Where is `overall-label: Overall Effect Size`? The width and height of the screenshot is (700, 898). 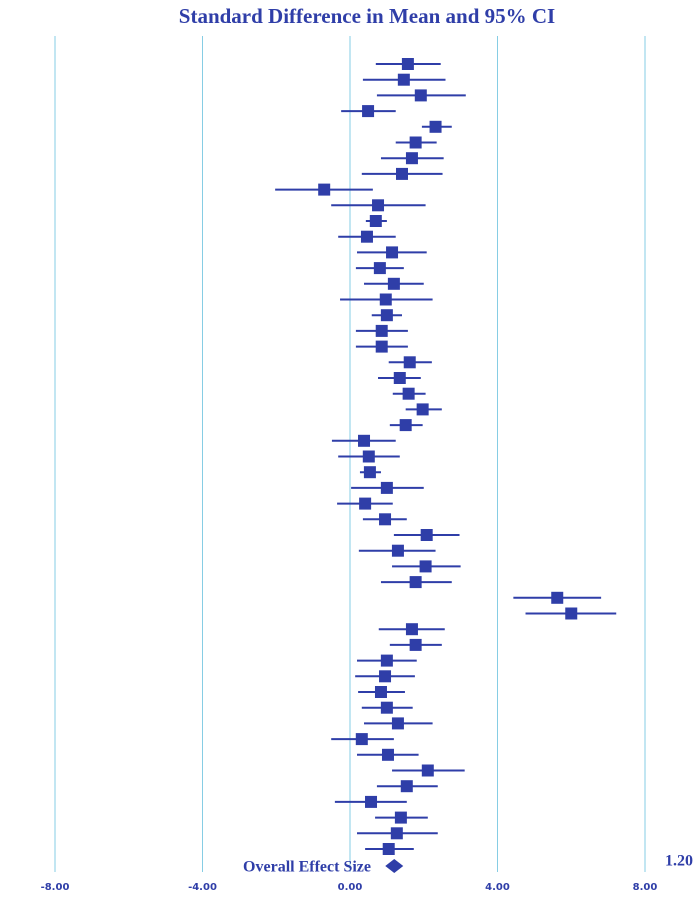
overall-label: Overall Effect Size is located at coordinates (307, 867).